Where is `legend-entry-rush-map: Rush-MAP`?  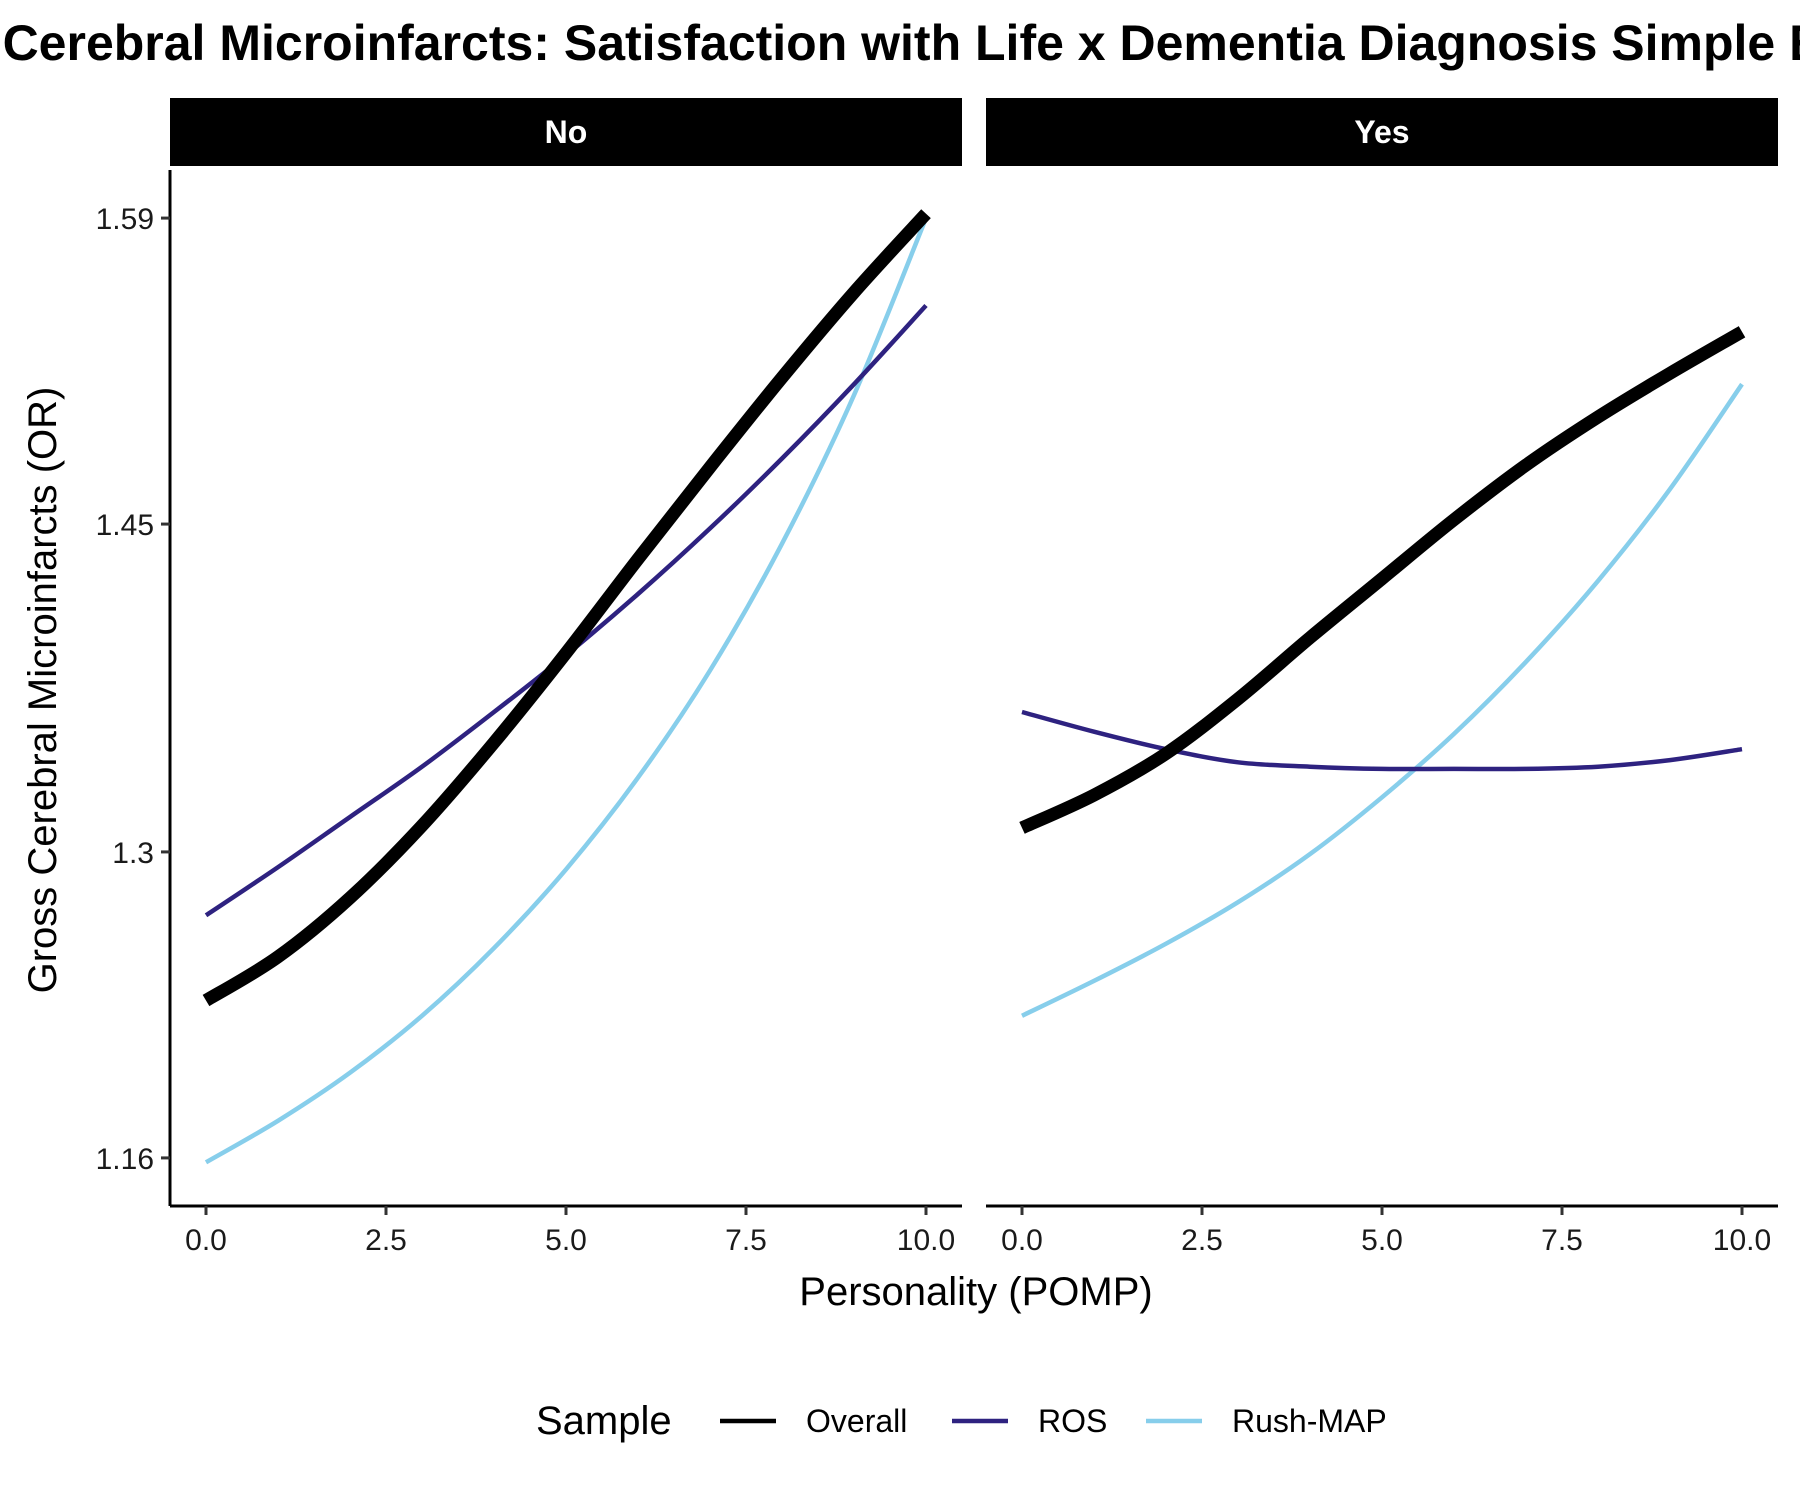 legend-entry-rush-map: Rush-MAP is located at coordinates (1266, 1421).